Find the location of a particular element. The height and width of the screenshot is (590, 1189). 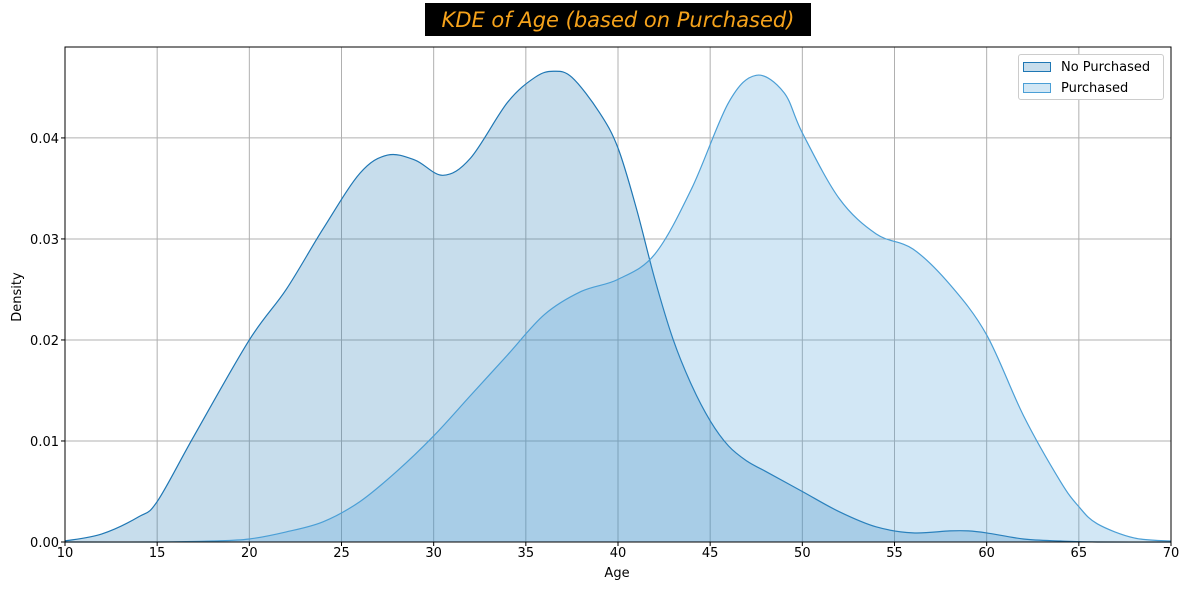

x-tick-label: 35 is located at coordinates (526, 553).